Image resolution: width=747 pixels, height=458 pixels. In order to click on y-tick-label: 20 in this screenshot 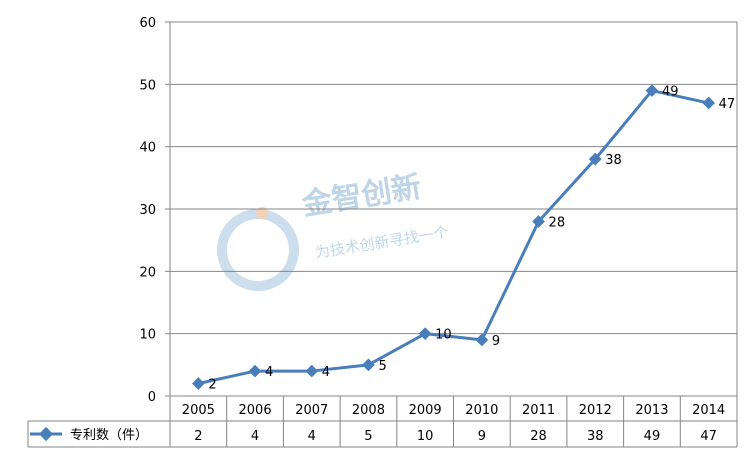, I will do `click(147, 272)`.